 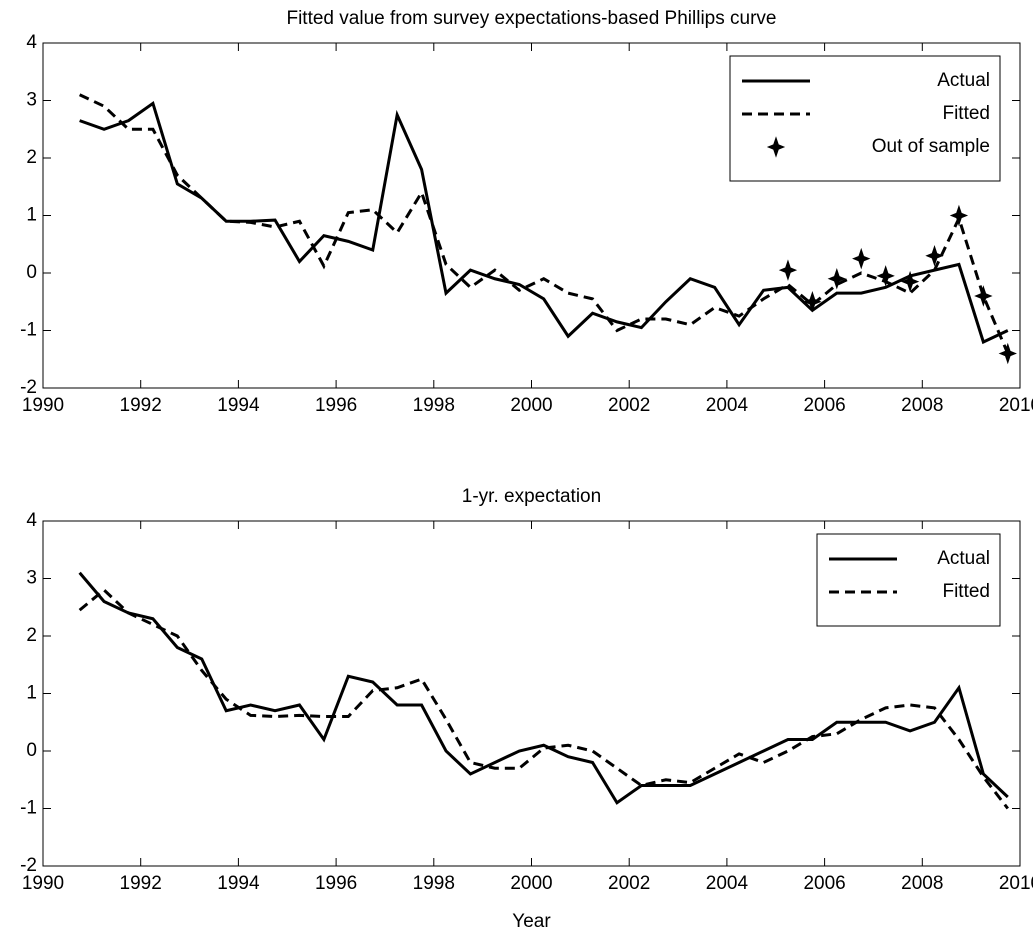 I want to click on legend-label: Out of sample, so click(x=931, y=146).